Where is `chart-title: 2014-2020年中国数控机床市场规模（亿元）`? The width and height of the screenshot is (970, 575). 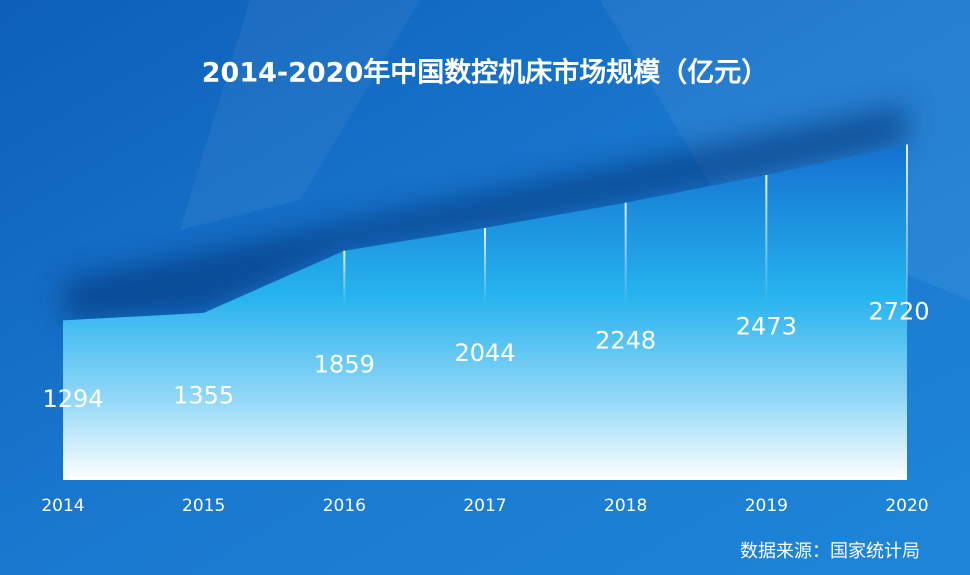
chart-title: 2014-2020年中国数控机床市场规模（亿元） is located at coordinates (485, 73).